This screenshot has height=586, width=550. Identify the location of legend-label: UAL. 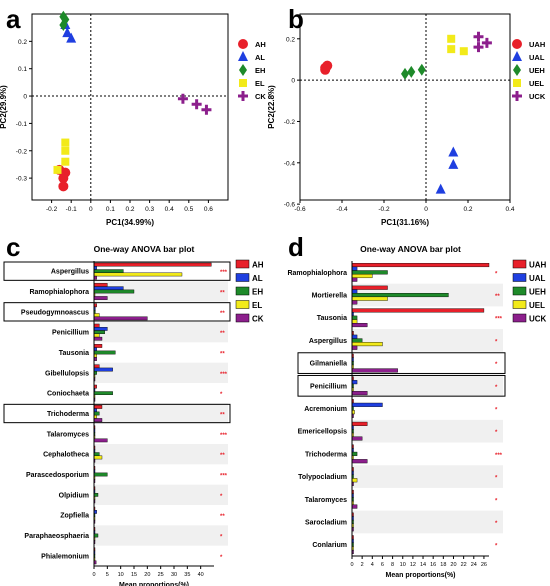
(537, 278).